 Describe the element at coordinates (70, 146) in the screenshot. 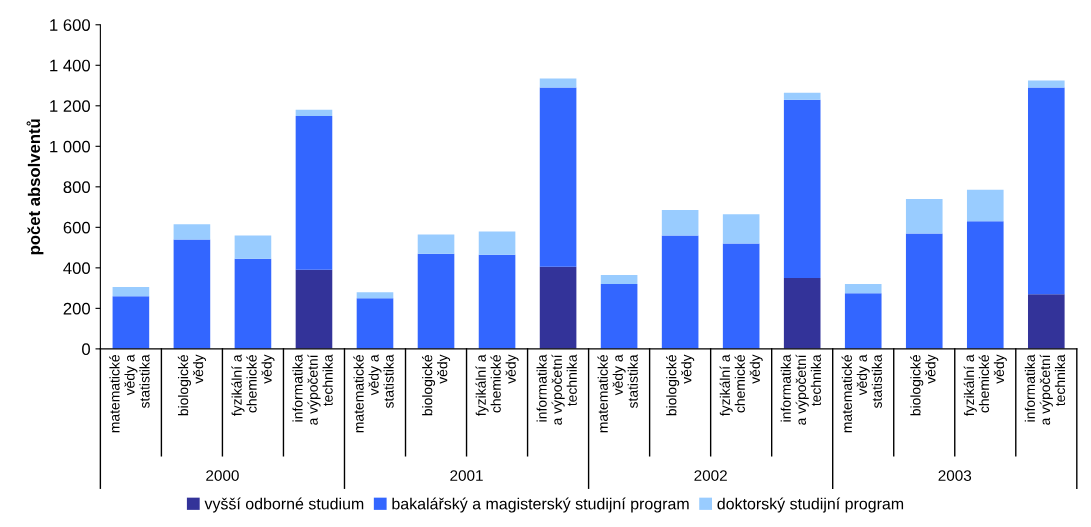

I see `y-tick-label: 1 000` at that location.